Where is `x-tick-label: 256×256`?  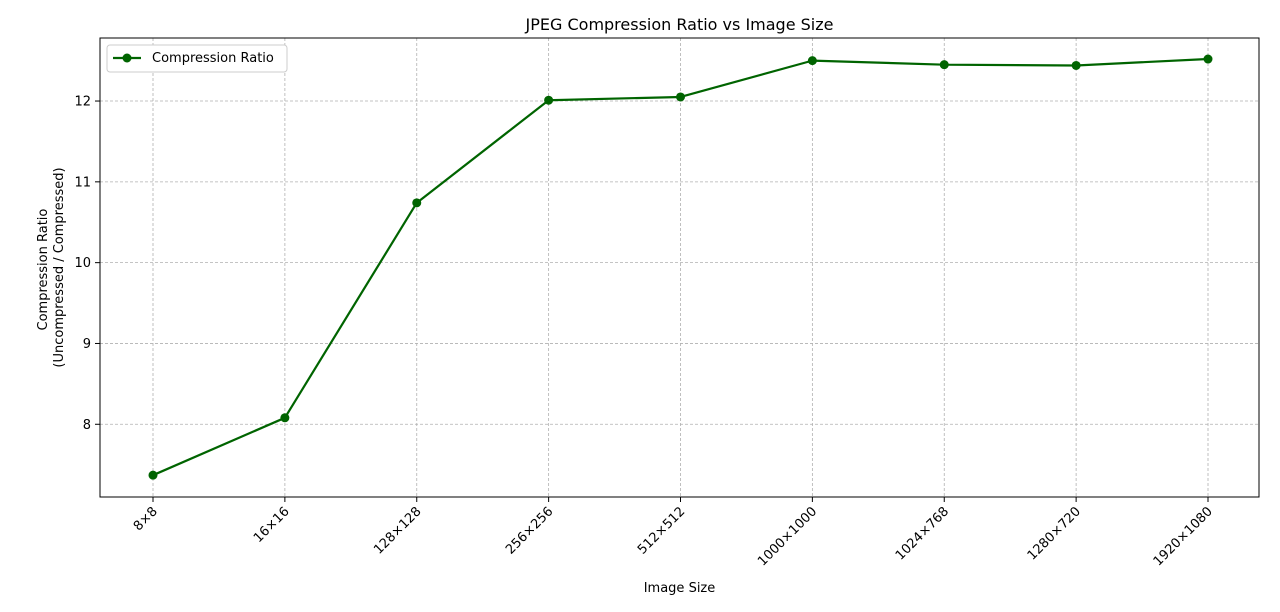 x-tick-label: 256×256 is located at coordinates (529, 530).